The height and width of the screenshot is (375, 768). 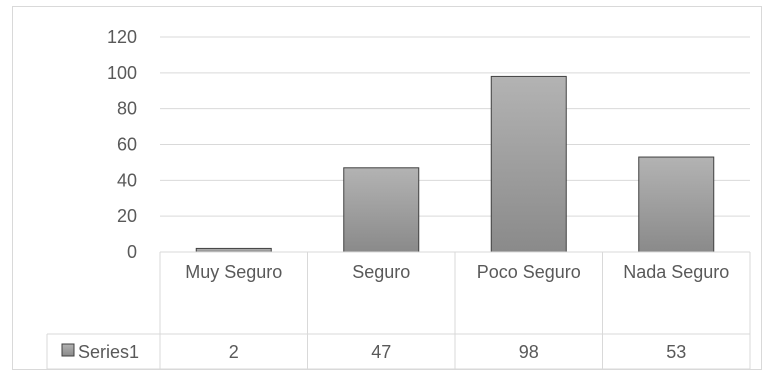 What do you see at coordinates (233, 272) in the screenshot?
I see `x-category-label: Muy Seguro` at bounding box center [233, 272].